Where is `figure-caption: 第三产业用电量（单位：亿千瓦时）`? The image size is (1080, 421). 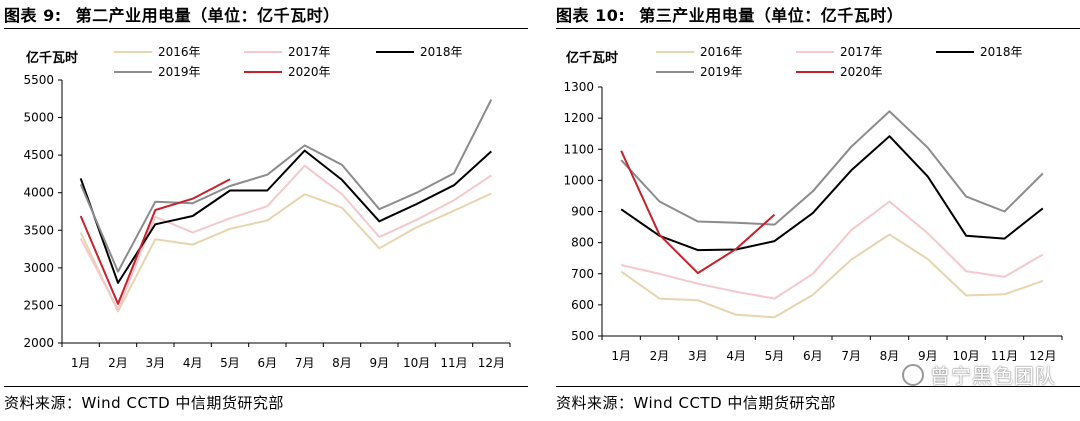 figure-caption: 第三产业用电量（单位：亿千瓦时） is located at coordinates (771, 15).